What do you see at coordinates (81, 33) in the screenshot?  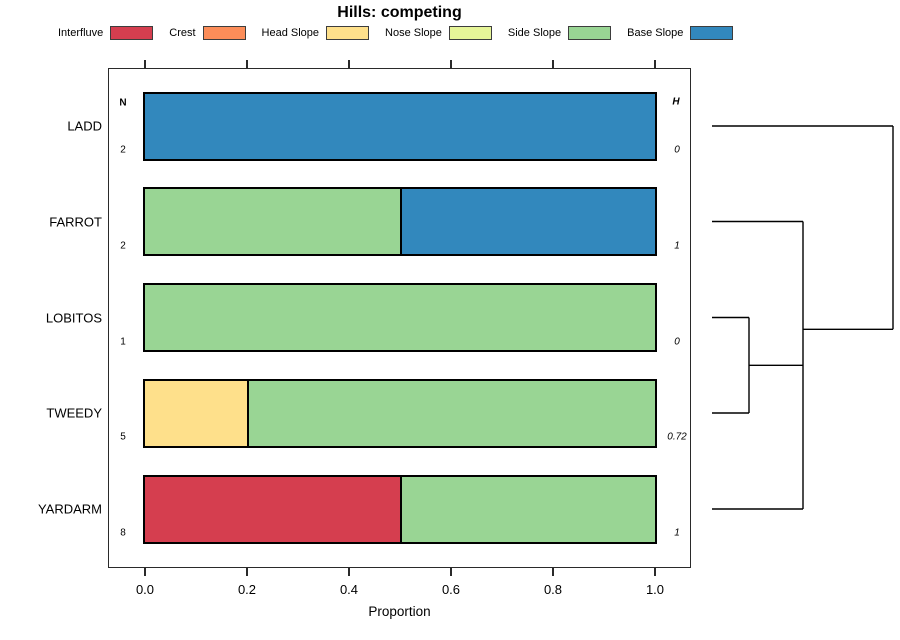 I see `legend-item-label: Interfluve` at bounding box center [81, 33].